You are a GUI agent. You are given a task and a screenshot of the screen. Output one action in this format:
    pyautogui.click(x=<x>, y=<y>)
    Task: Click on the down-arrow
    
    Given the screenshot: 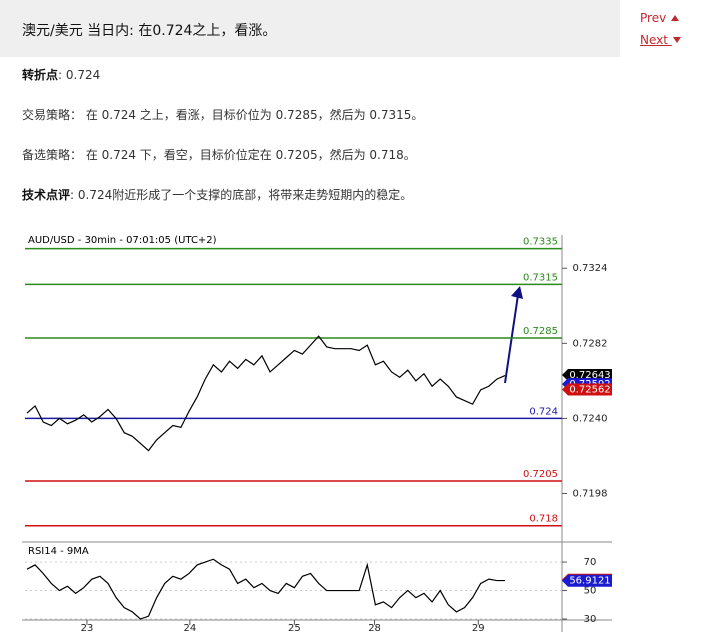 What is the action you would take?
    pyautogui.click(x=676, y=40)
    